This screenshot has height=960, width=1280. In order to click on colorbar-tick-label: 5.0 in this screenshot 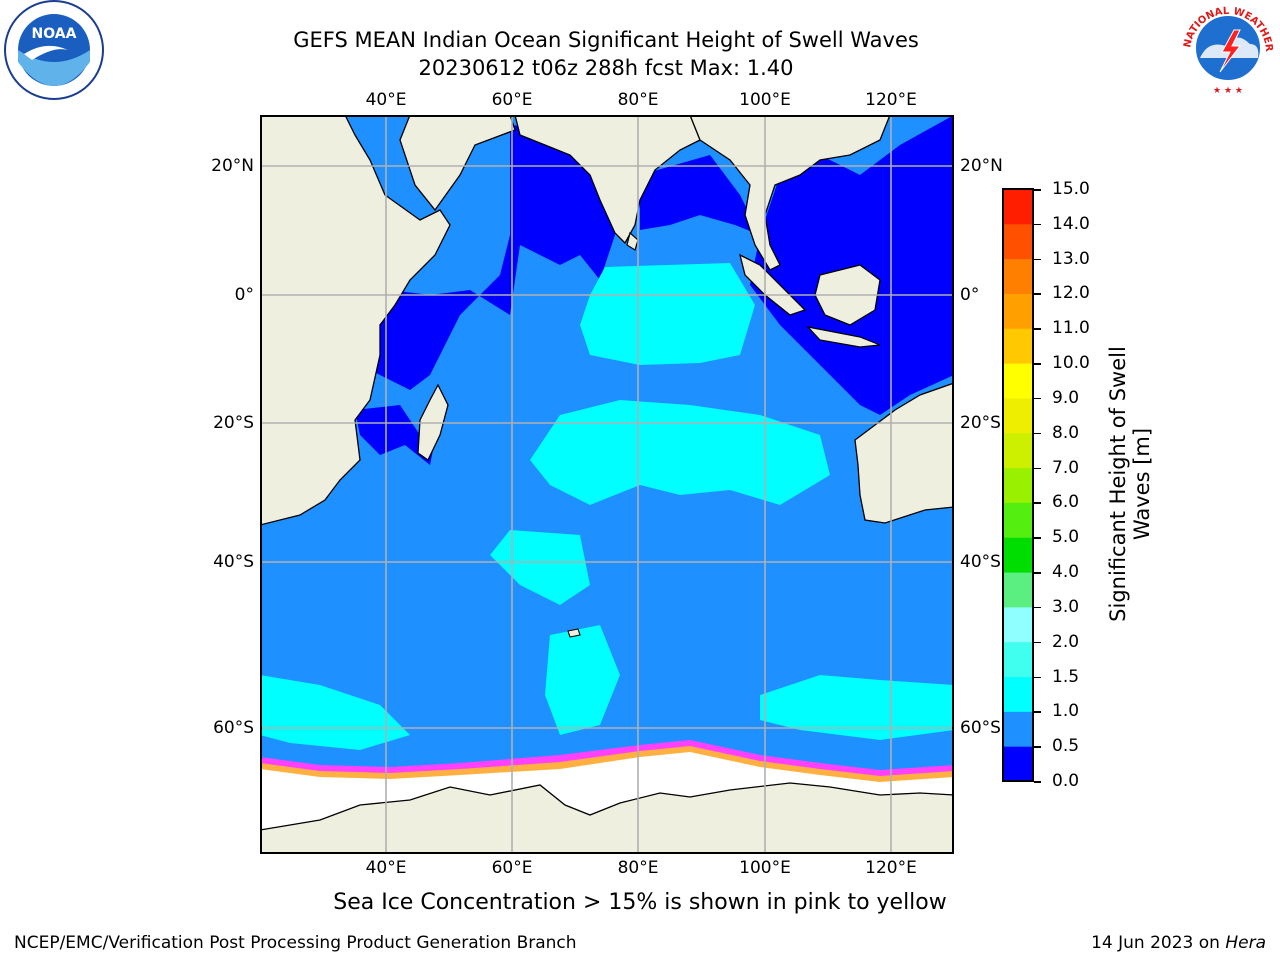, I will do `click(1066, 537)`.